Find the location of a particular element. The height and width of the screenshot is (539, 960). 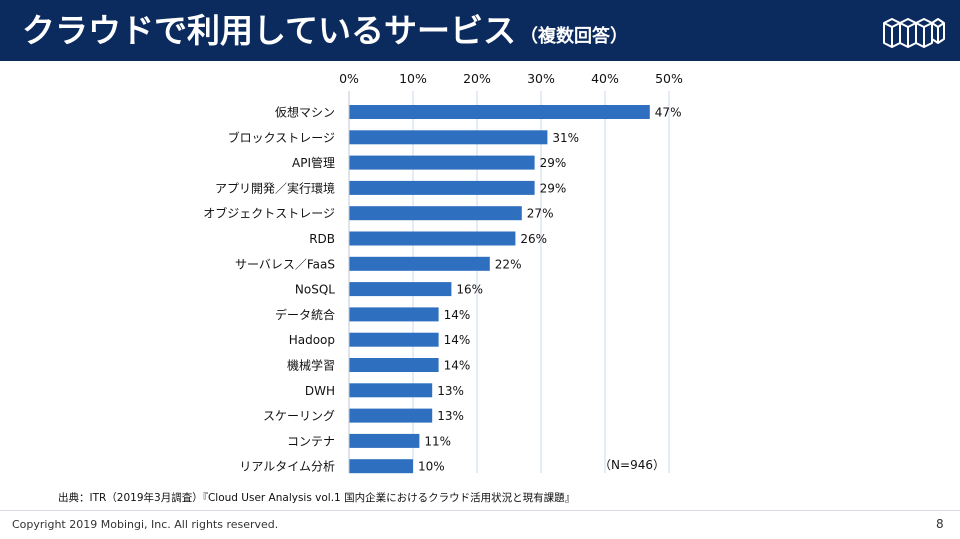

category-label: リアルタイム分析 is located at coordinates (287, 467).